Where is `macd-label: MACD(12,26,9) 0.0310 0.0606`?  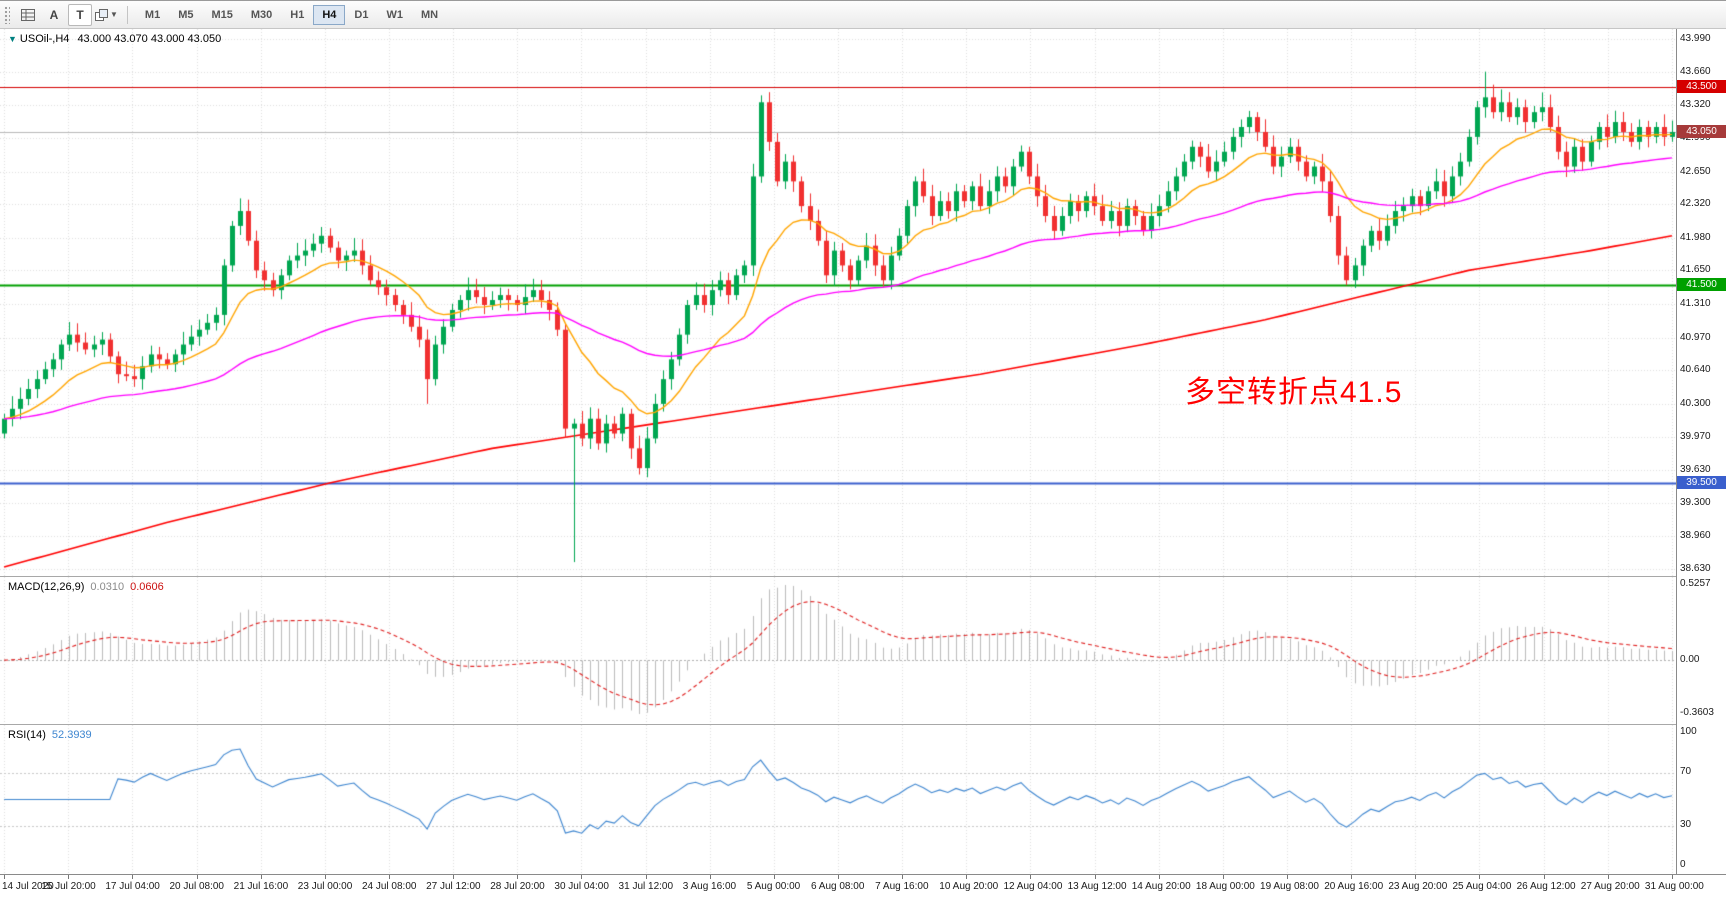
macd-label: MACD(12,26,9) 0.0310 0.0606 is located at coordinates (86, 587).